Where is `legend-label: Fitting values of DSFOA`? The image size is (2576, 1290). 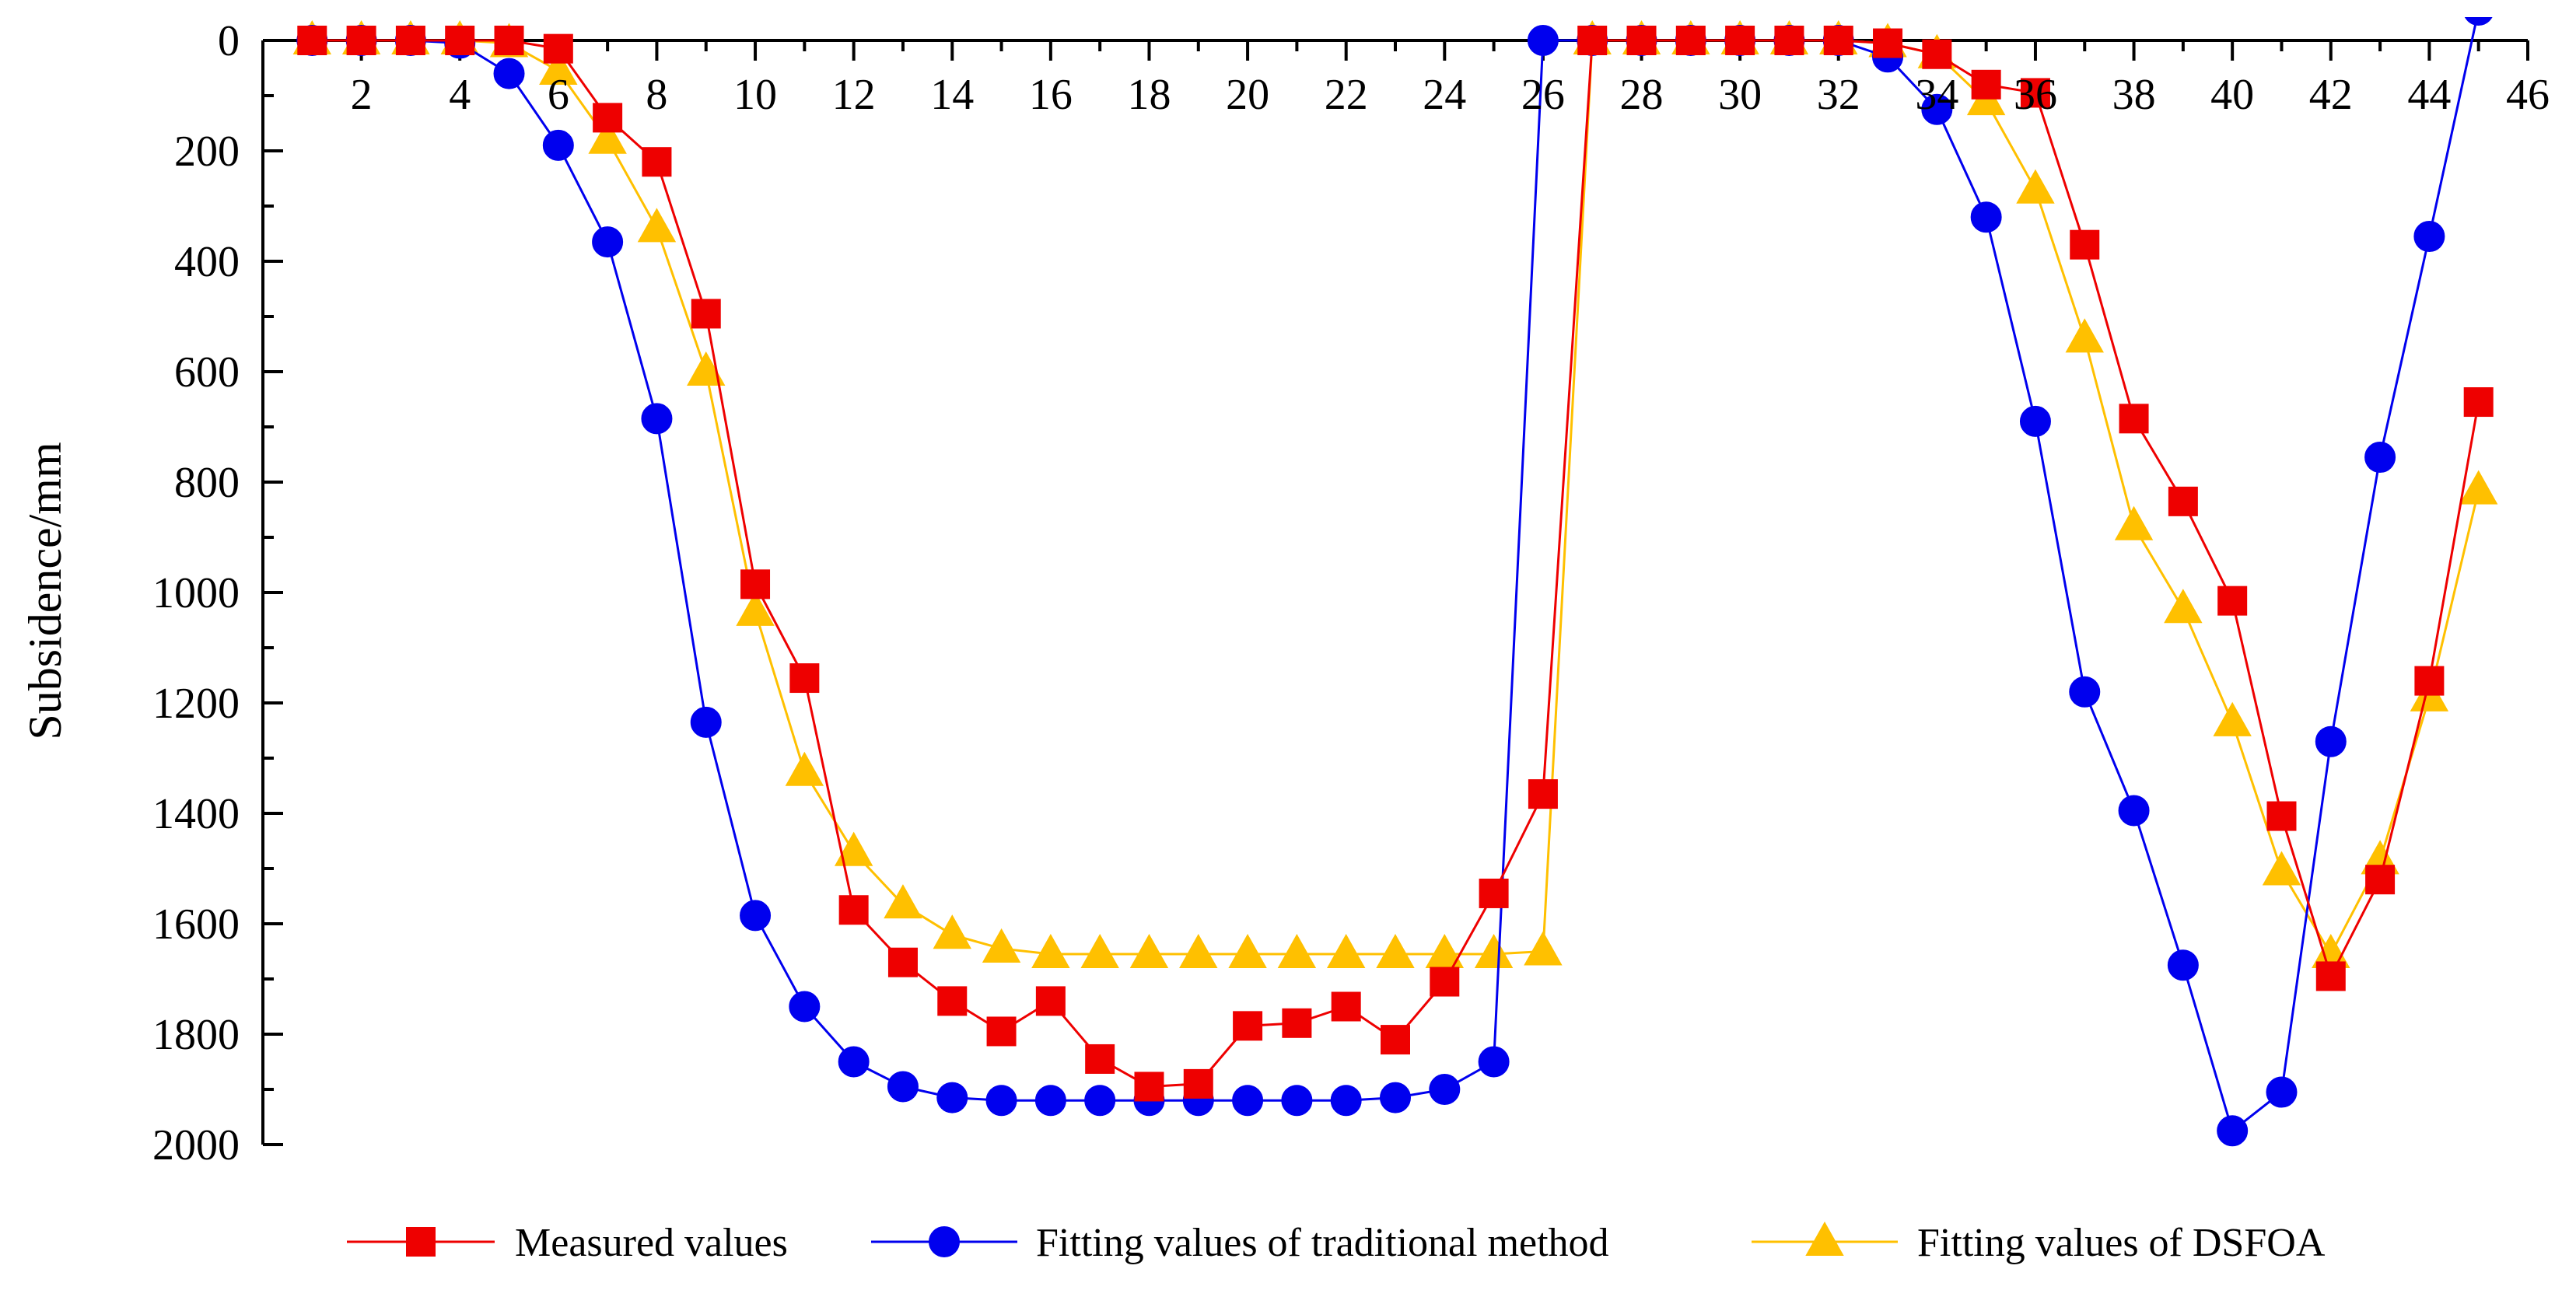
legend-label: Fitting values of DSFOA is located at coordinates (2121, 1243).